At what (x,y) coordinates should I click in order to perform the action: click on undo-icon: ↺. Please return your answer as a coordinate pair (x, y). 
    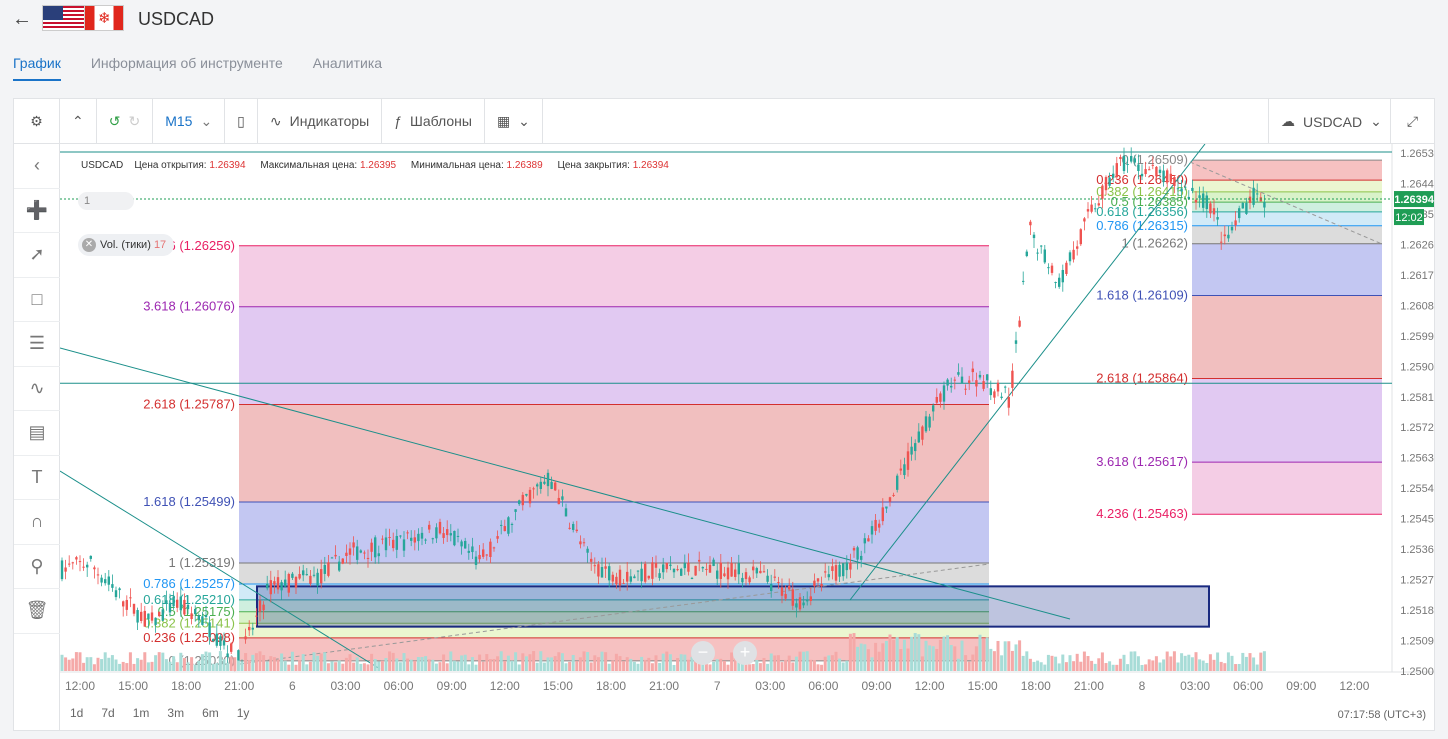
    Looking at the image, I should click on (114, 120).